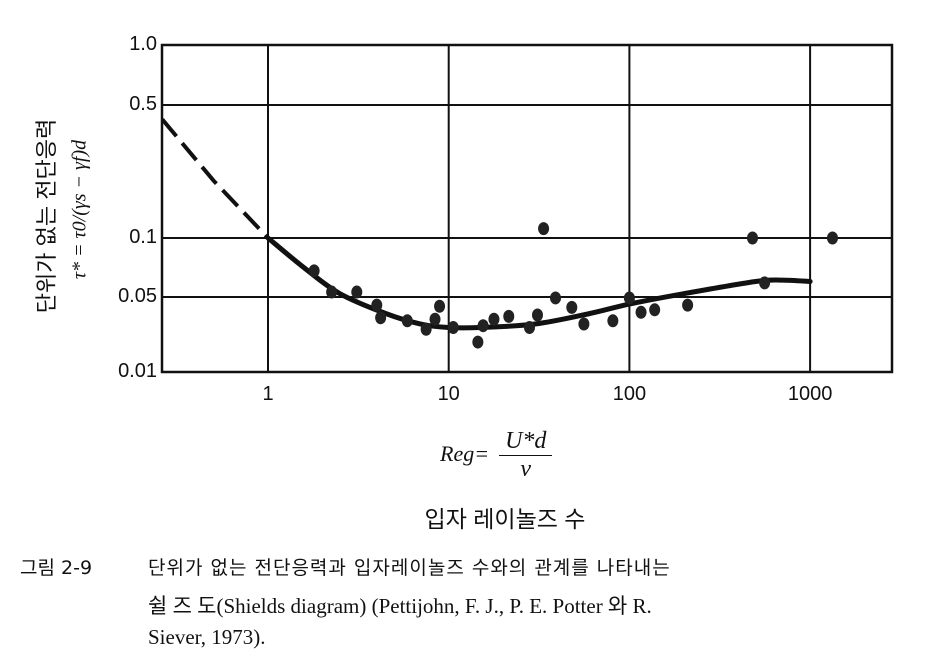 This screenshot has height=667, width=926. What do you see at coordinates (409, 568) in the screenshot?
I see `caption-line-1: 단위가 없는 전단응력과 입자레이놀즈 수와의 관계를 나타내는` at bounding box center [409, 568].